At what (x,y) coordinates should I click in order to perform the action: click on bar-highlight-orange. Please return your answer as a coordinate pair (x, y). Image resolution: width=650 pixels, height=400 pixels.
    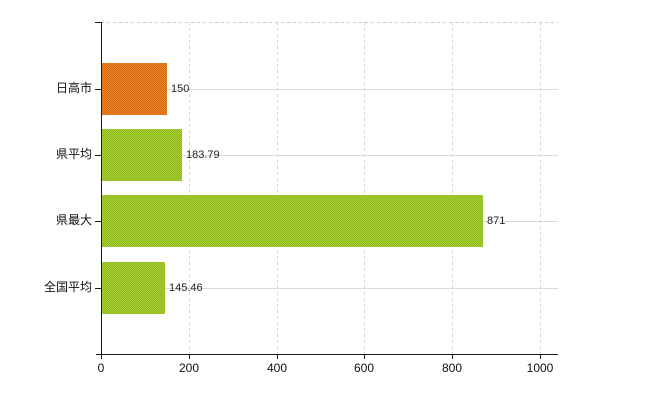
    Looking at the image, I should click on (134, 89).